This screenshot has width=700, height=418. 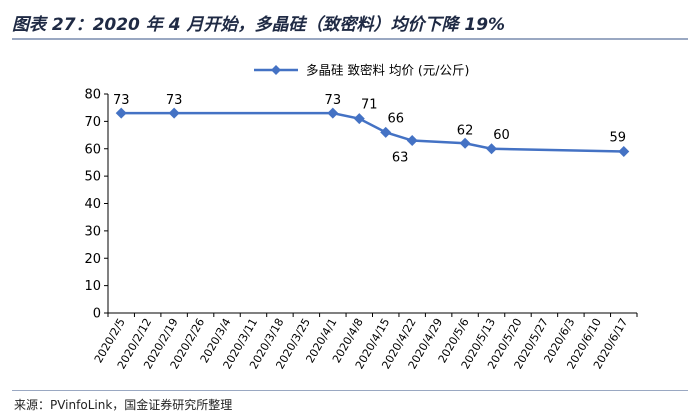 What do you see at coordinates (92, 286) in the screenshot?
I see `y-tick-label: 10` at bounding box center [92, 286].